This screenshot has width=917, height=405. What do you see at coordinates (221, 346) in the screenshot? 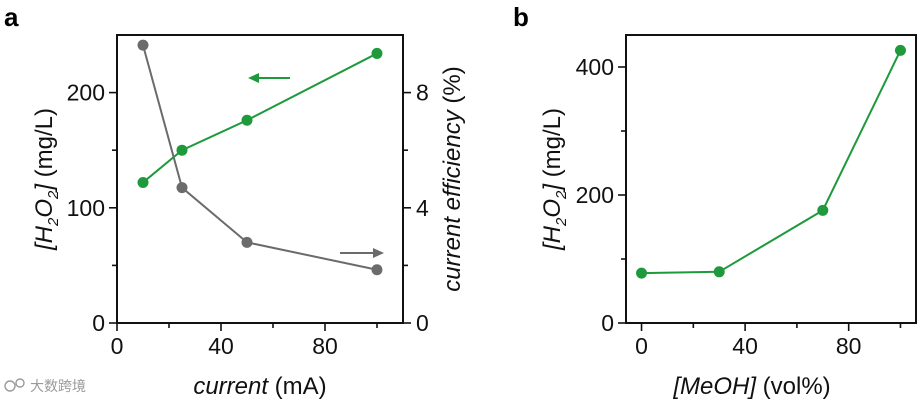
I see `panel-a-x-tick-label: 40` at bounding box center [221, 346].